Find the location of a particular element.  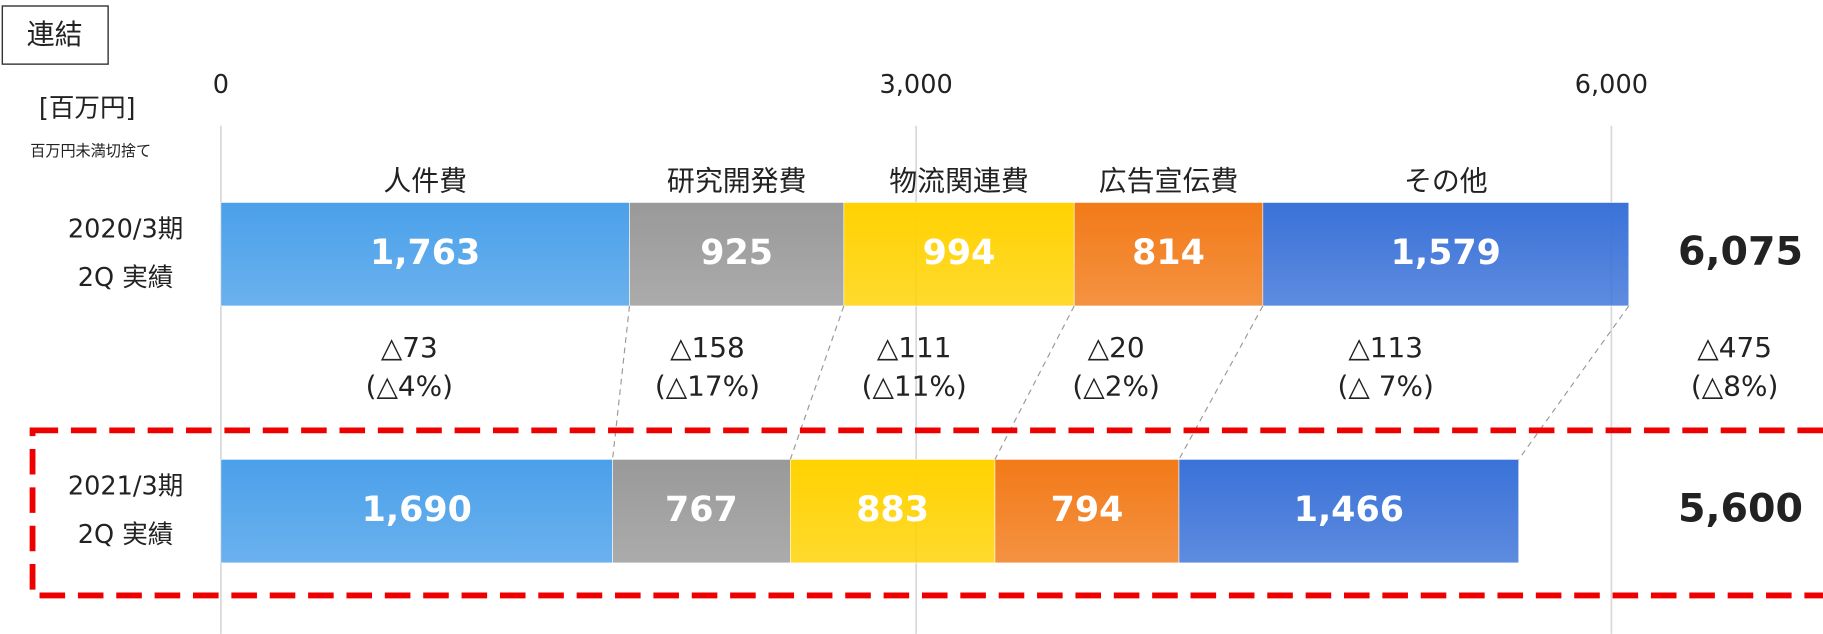

value-label: 883 is located at coordinates (892, 510).